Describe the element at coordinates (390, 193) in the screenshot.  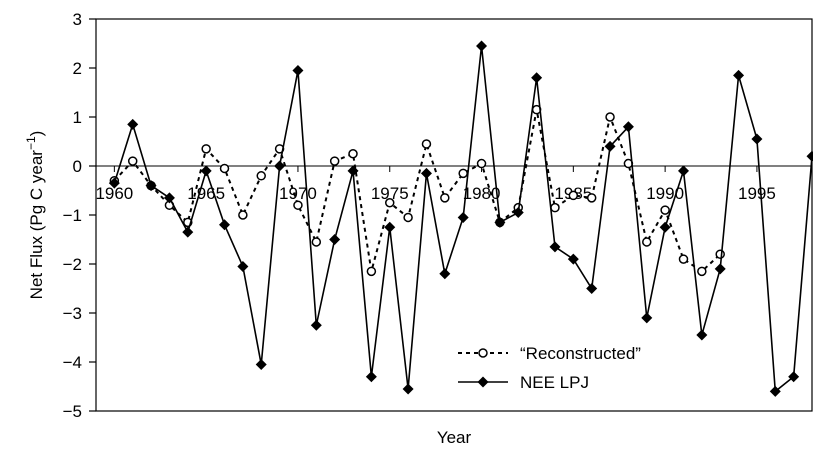
I see `x-tick-label: 1975` at that location.